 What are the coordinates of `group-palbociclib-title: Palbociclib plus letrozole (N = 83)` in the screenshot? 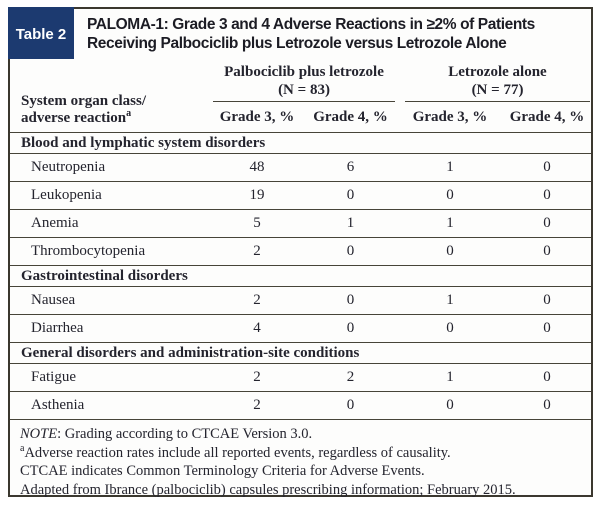 It's located at (304, 82).